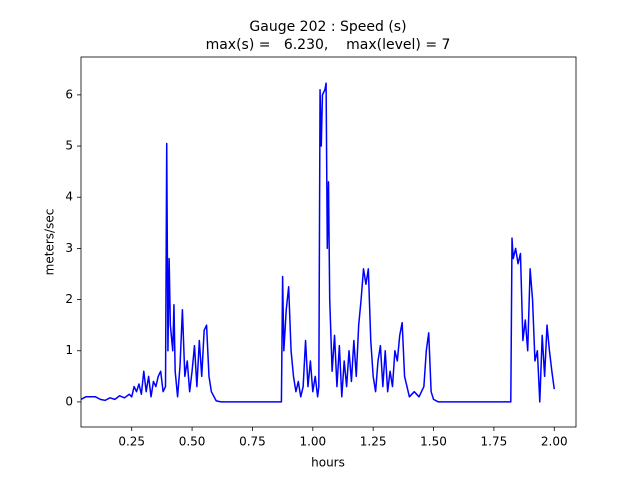 Image resolution: width=640 pixels, height=480 pixels. What do you see at coordinates (69, 248) in the screenshot?
I see `y-tick-label: 3` at bounding box center [69, 248].